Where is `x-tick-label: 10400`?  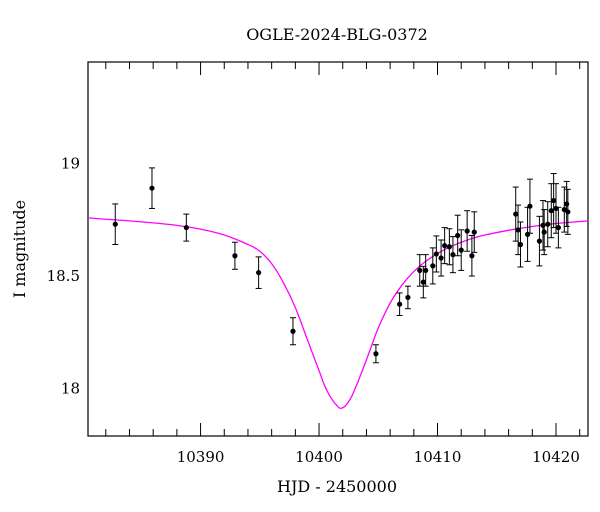
x-tick-label: 10400 is located at coordinates (319, 457).